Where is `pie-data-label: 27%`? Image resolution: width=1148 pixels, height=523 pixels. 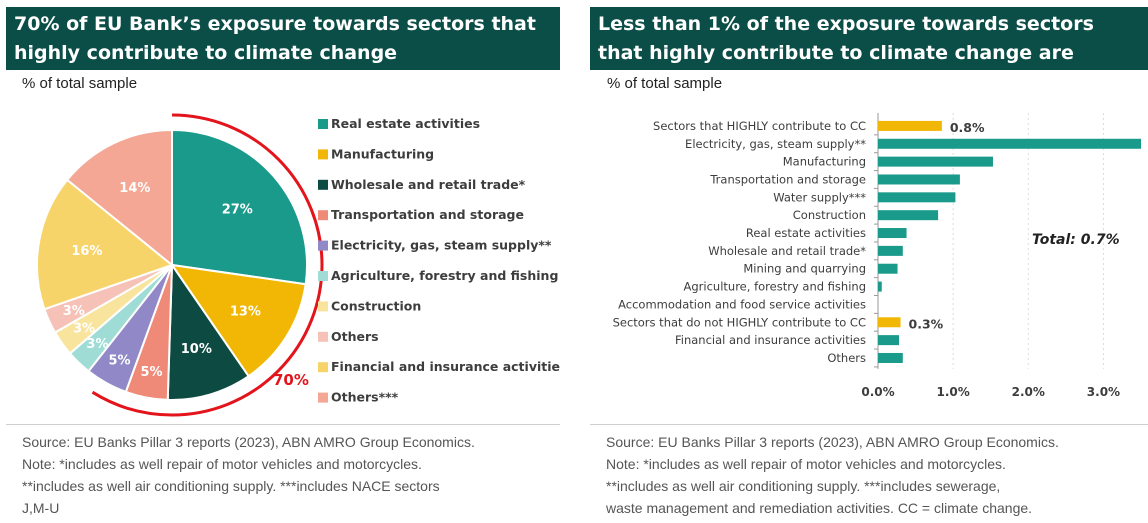
pie-data-label: 27% is located at coordinates (237, 209).